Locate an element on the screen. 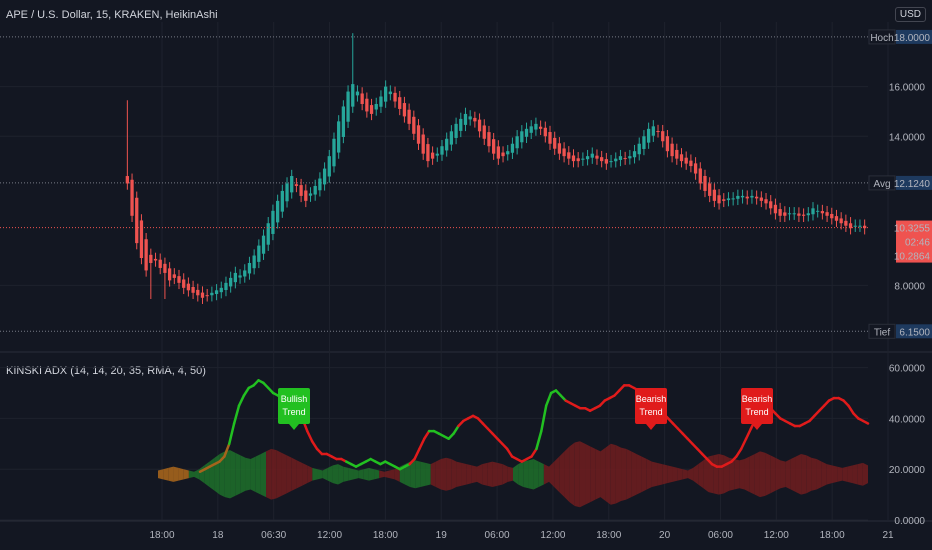 This screenshot has height=550, width=932. ind-tick-label: 0.0000 is located at coordinates (909, 521).